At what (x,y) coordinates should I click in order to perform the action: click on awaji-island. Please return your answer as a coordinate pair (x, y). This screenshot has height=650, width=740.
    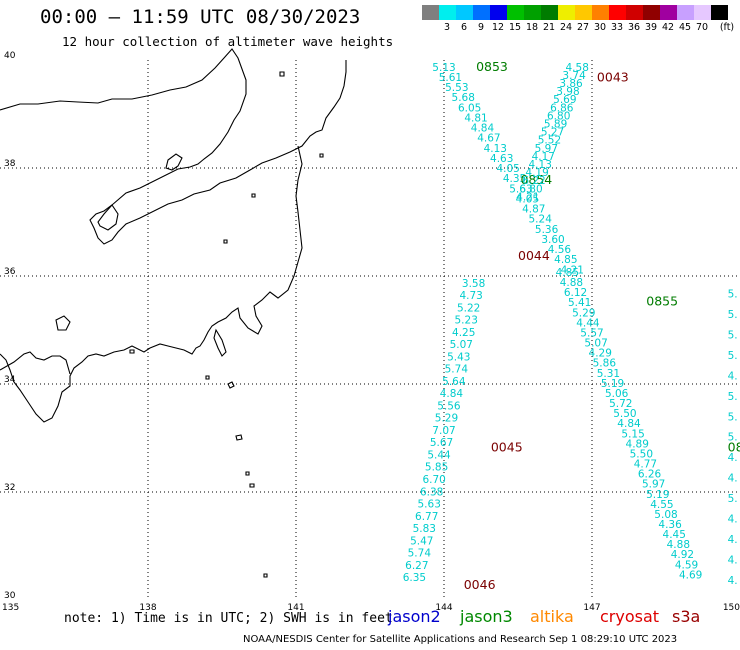
    Looking at the image, I should click on (63, 323).